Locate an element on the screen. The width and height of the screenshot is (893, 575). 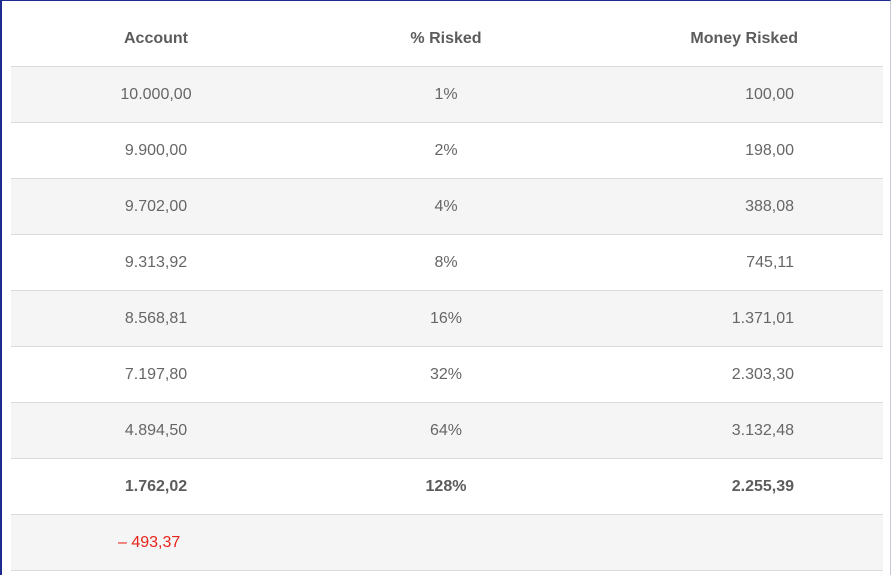
percent-risked-cell: 64% is located at coordinates (446, 430).